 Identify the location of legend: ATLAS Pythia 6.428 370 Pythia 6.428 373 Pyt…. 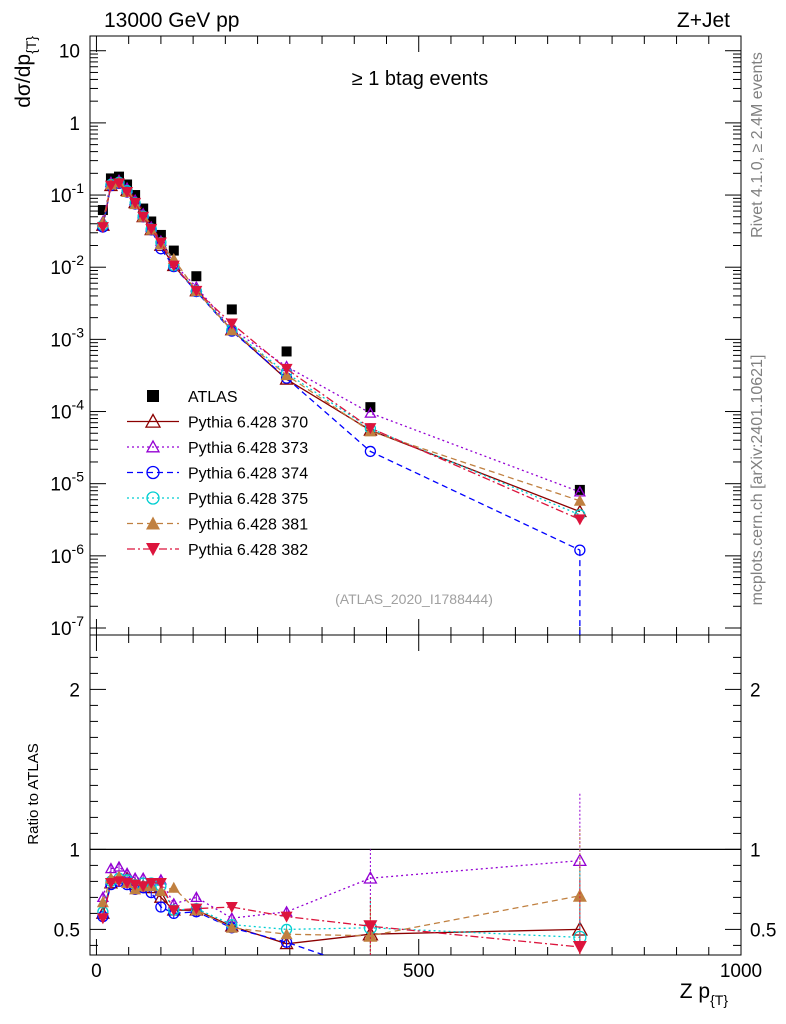
(217, 474).